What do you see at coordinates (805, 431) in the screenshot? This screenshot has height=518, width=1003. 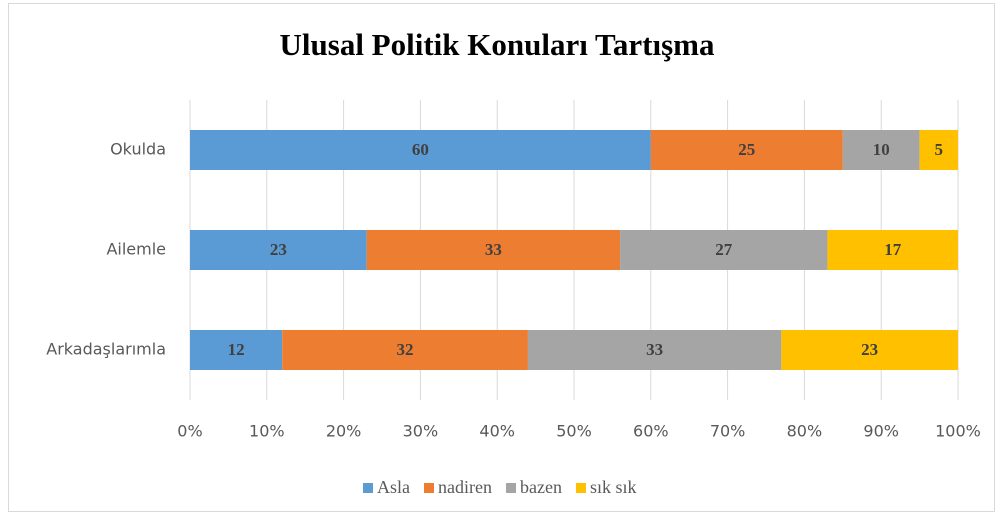 I see `x-tick-label: 80%` at bounding box center [805, 431].